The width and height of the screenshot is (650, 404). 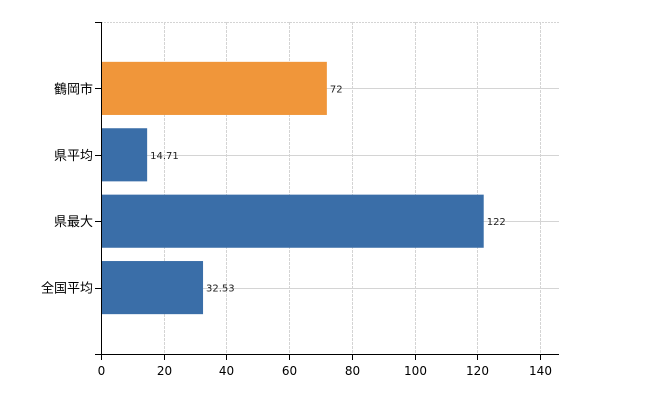 What do you see at coordinates (73, 156) in the screenshot?
I see `category-label: 県平均` at bounding box center [73, 156].